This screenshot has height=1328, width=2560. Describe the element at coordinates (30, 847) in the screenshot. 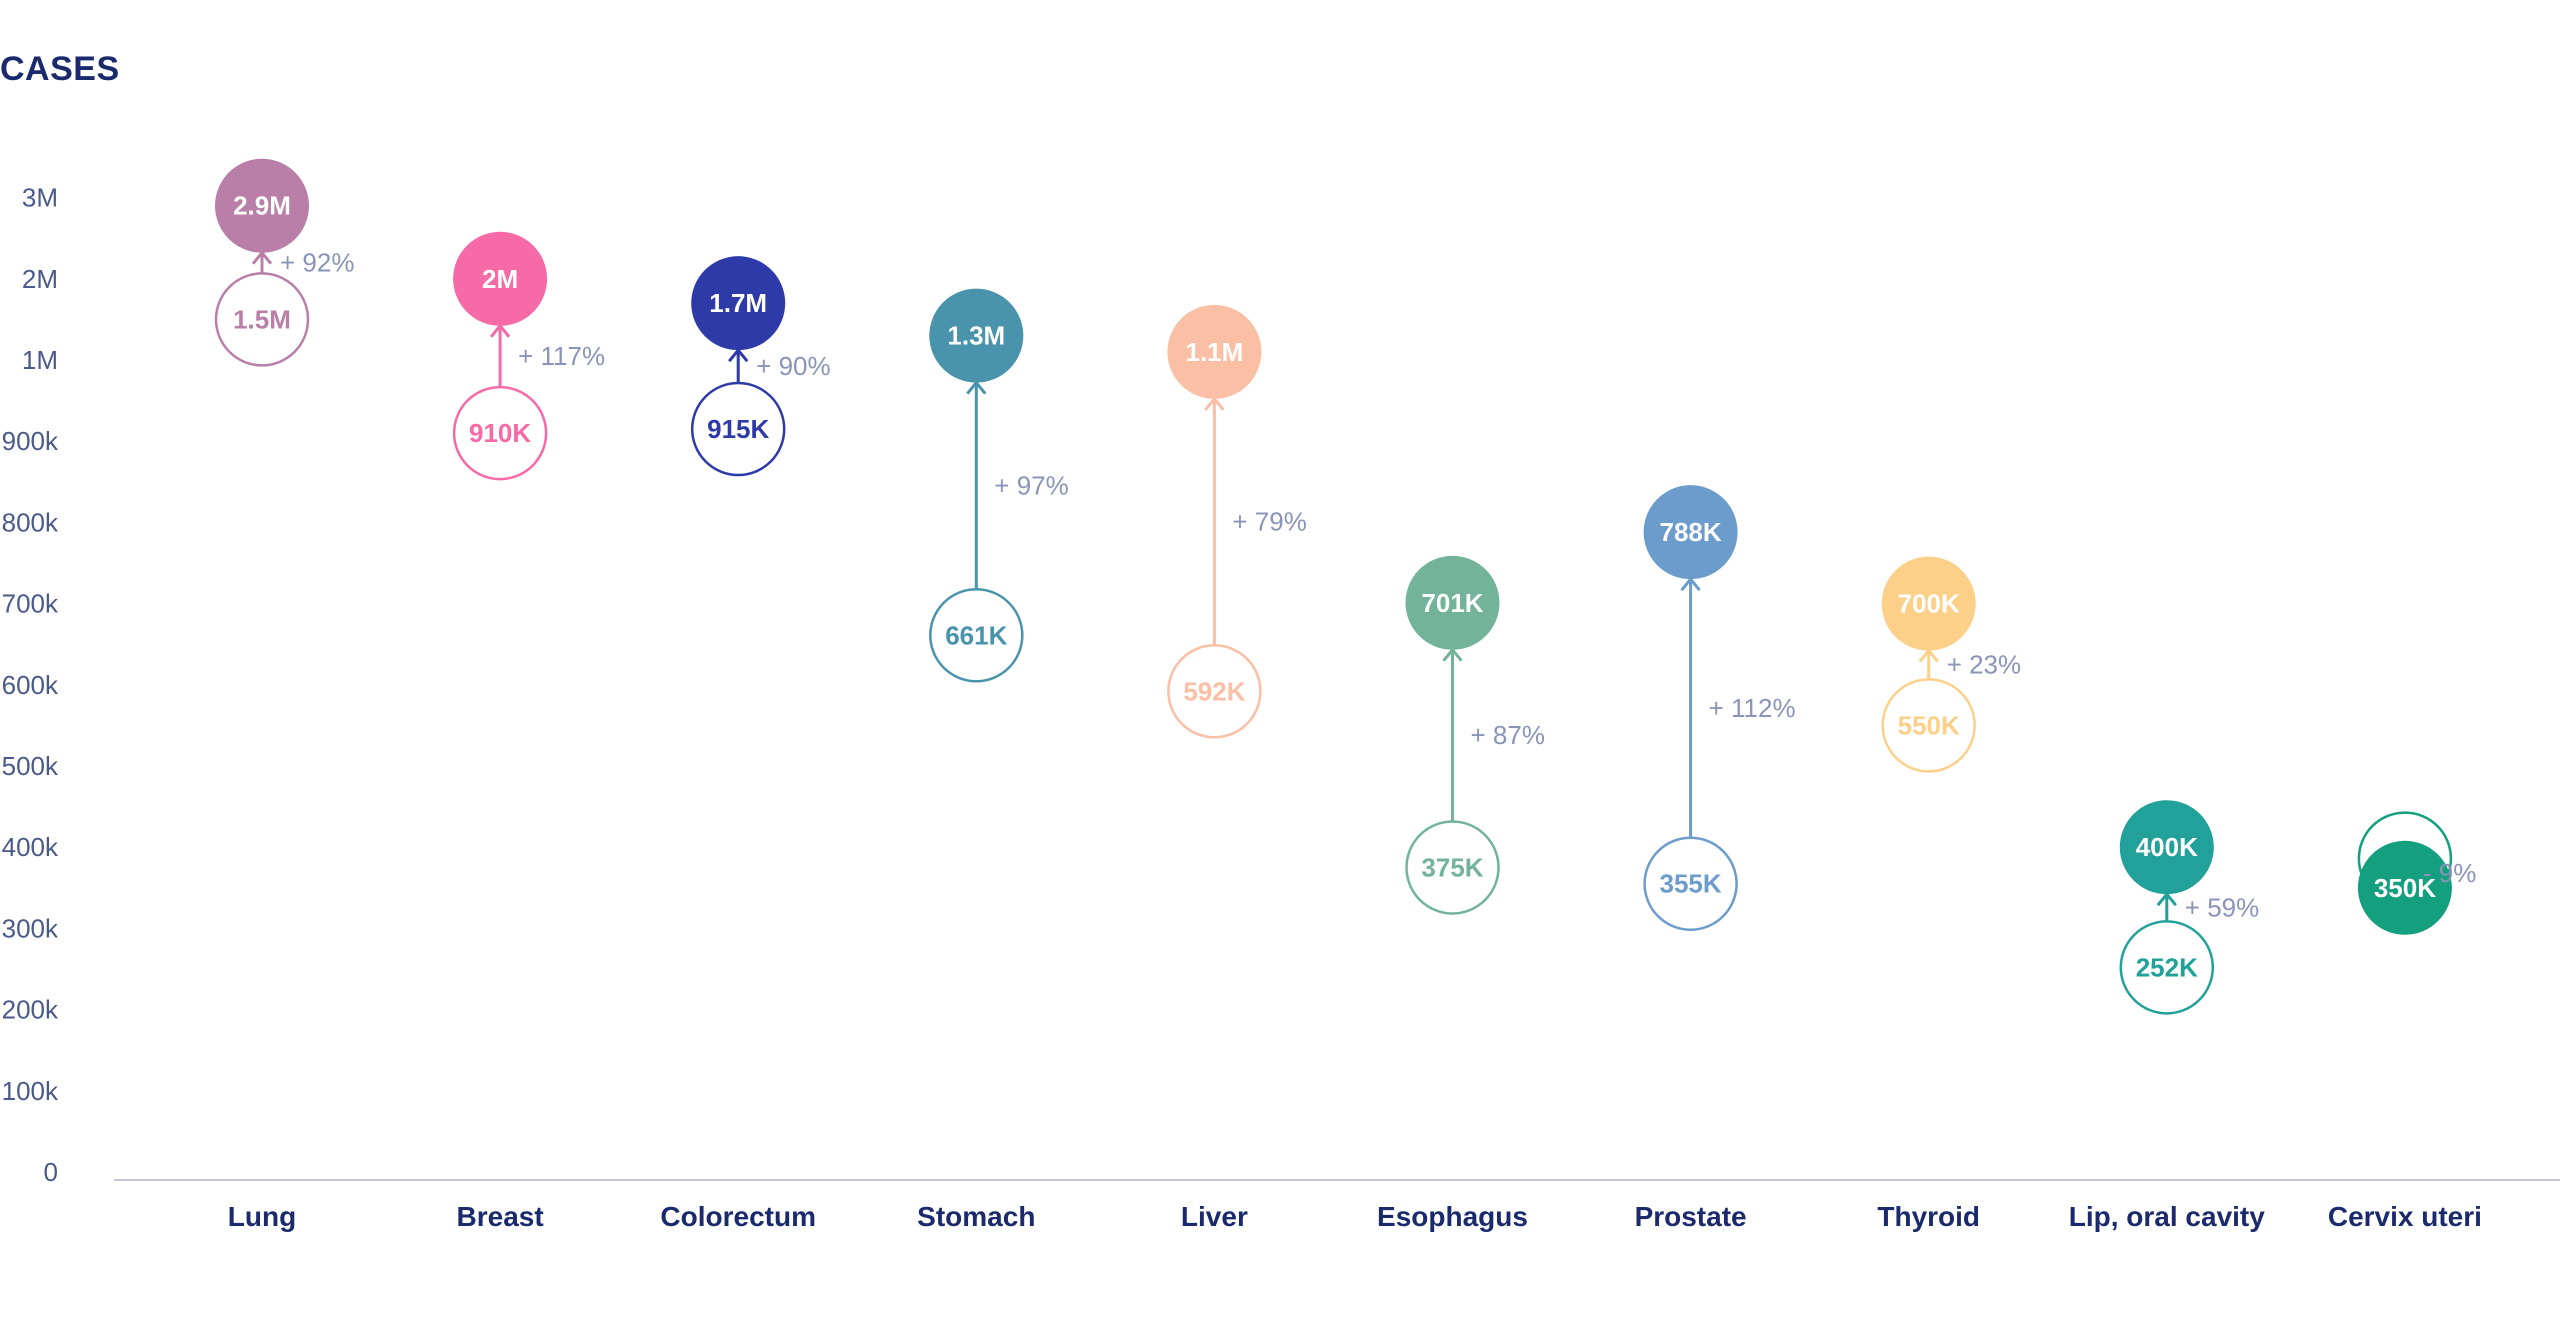

I see `y-tick-label: 400k` at that location.